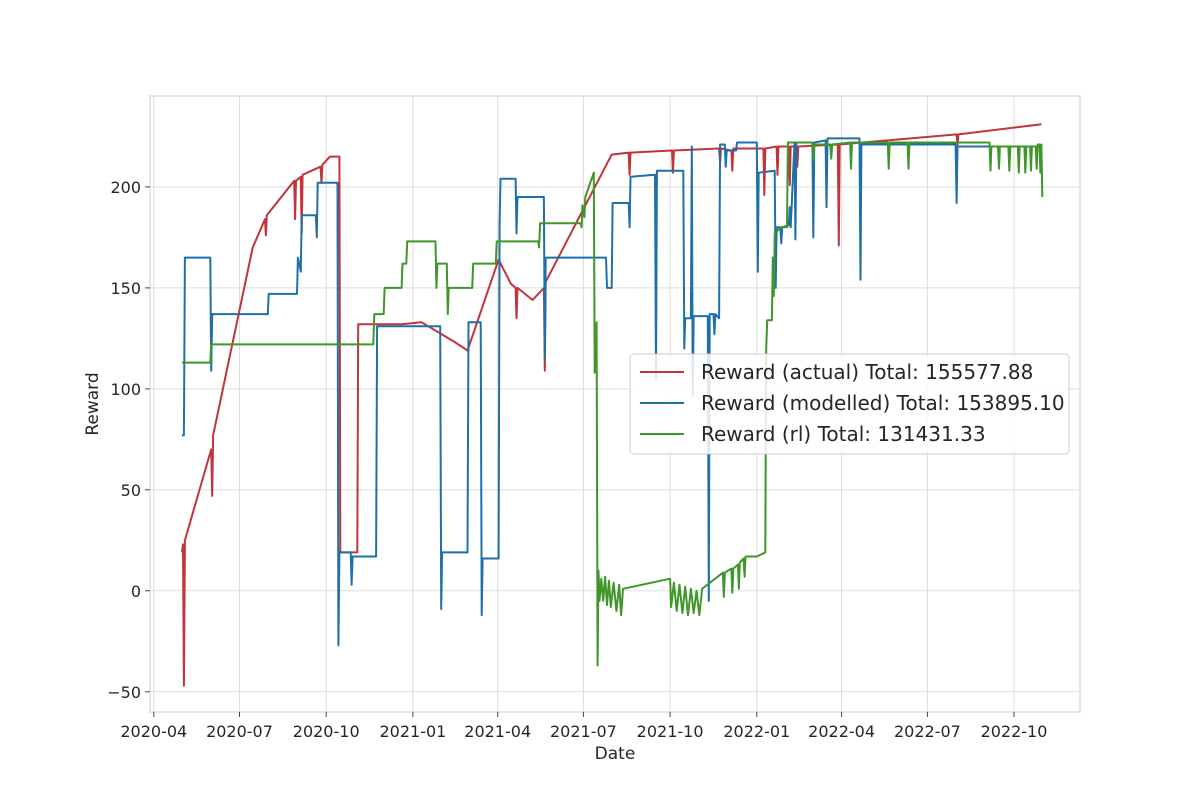  I want to click on x-tick-label: 2022-01, so click(756, 731).